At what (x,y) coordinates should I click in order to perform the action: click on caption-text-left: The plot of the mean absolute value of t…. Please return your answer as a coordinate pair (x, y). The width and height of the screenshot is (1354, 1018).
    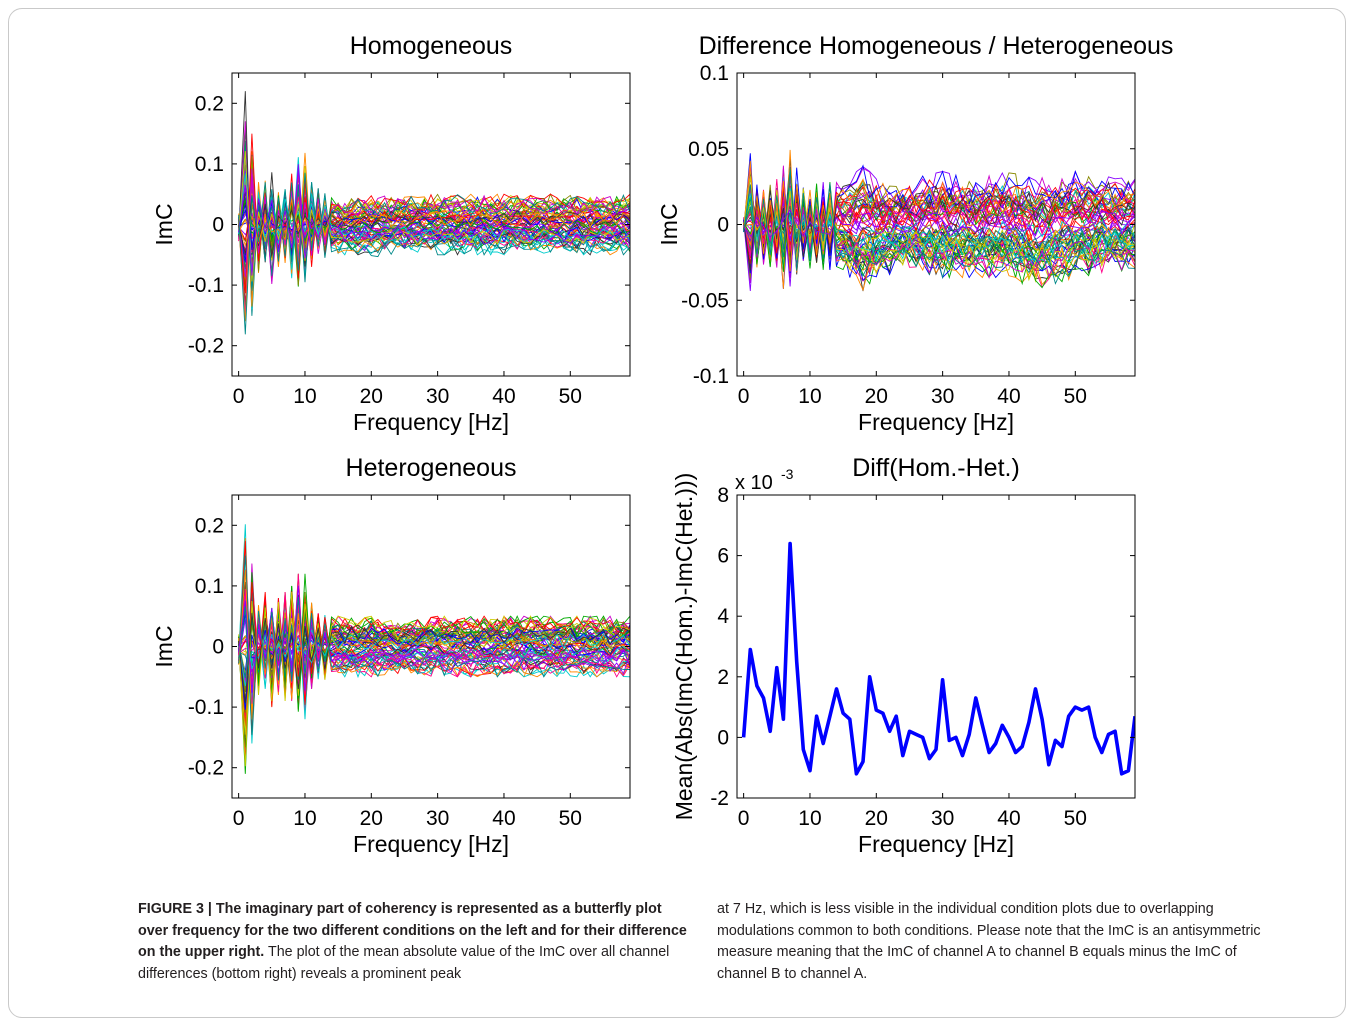
    Looking at the image, I should click on (404, 963).